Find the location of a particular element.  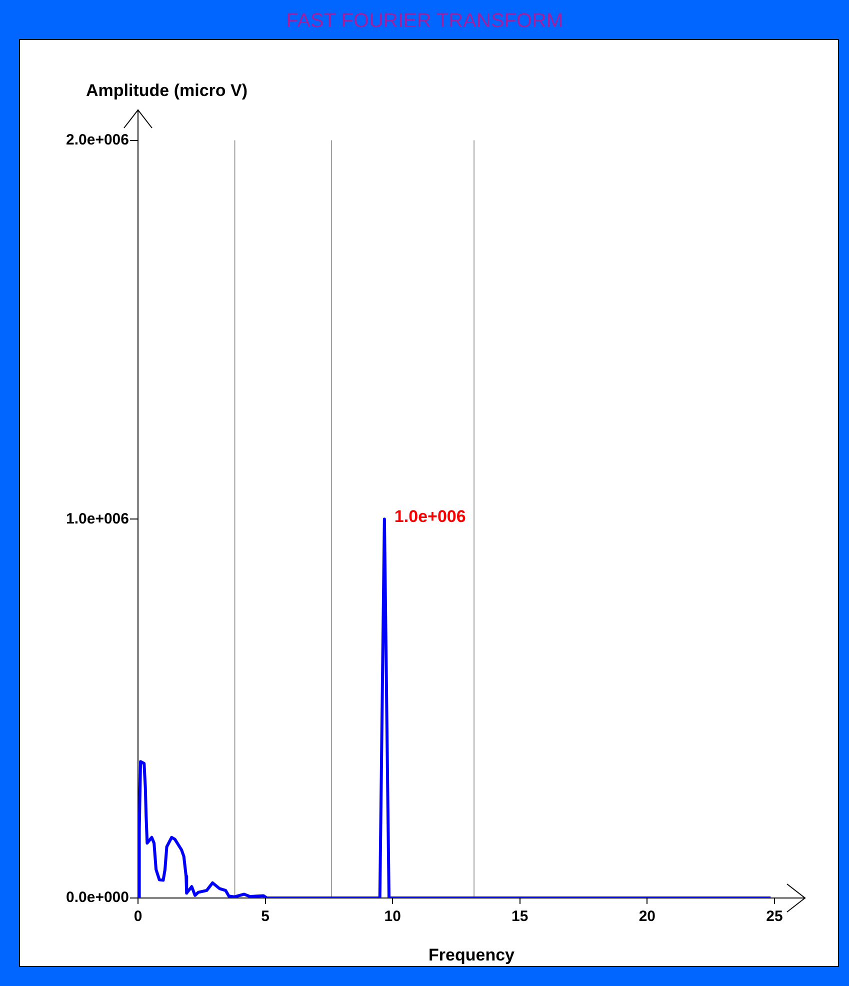

y-axis-title: Amplitude (micro V) is located at coordinates (167, 90).